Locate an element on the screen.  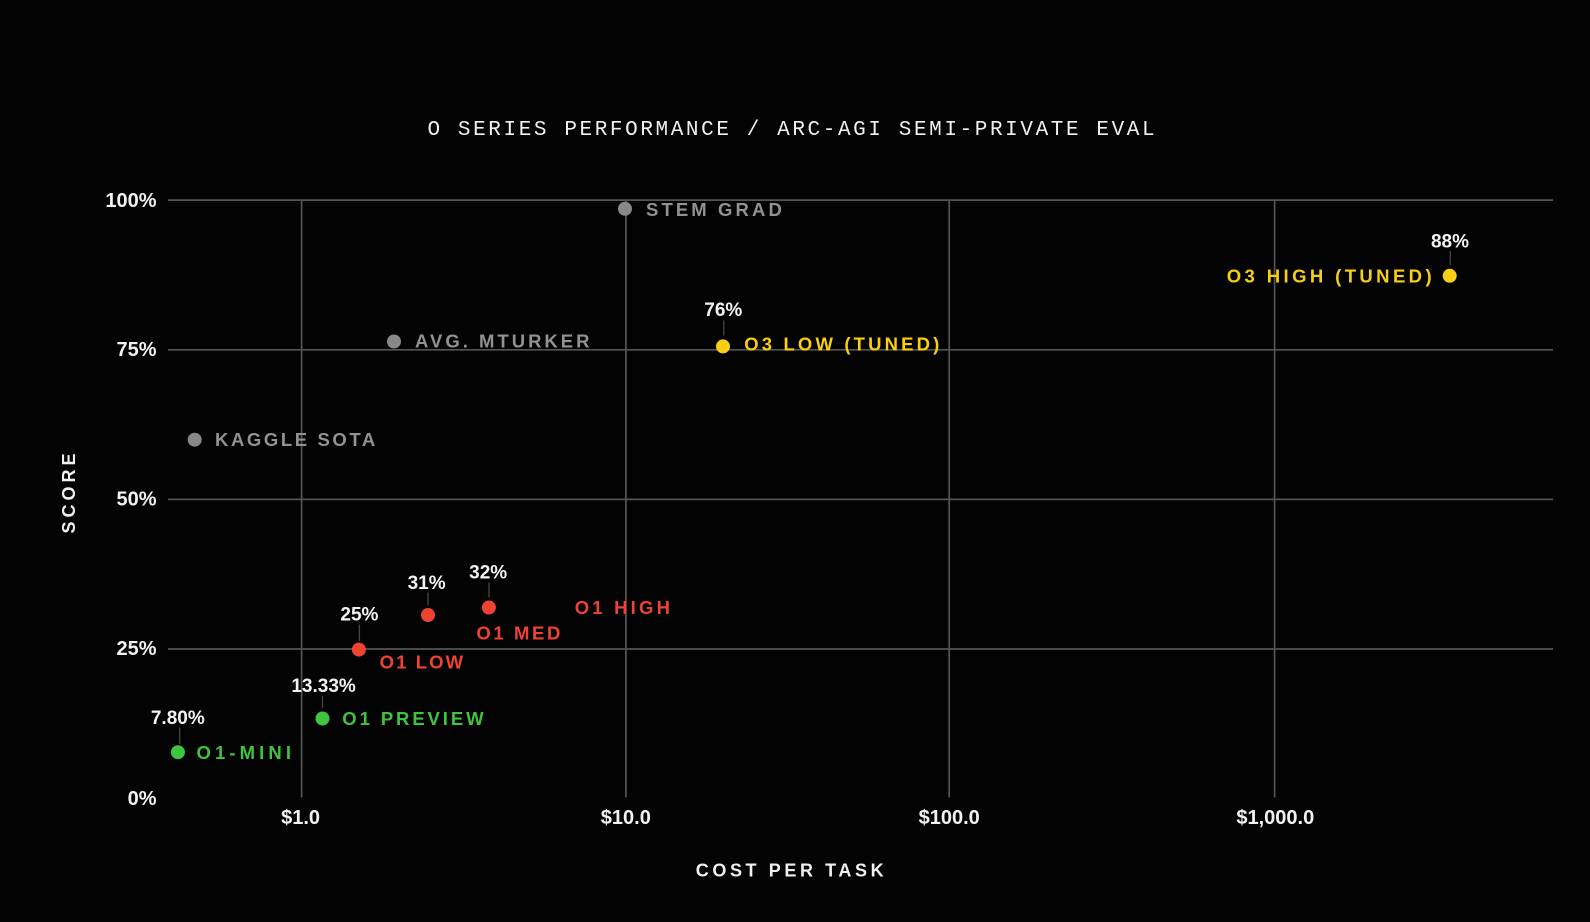
svg-text: 7.80% is located at coordinates (178, 718).